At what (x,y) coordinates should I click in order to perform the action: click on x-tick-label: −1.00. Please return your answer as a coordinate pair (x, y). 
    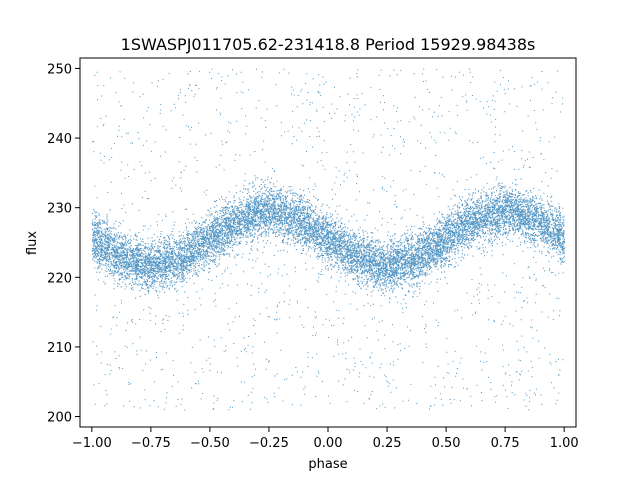
    Looking at the image, I should click on (92, 443).